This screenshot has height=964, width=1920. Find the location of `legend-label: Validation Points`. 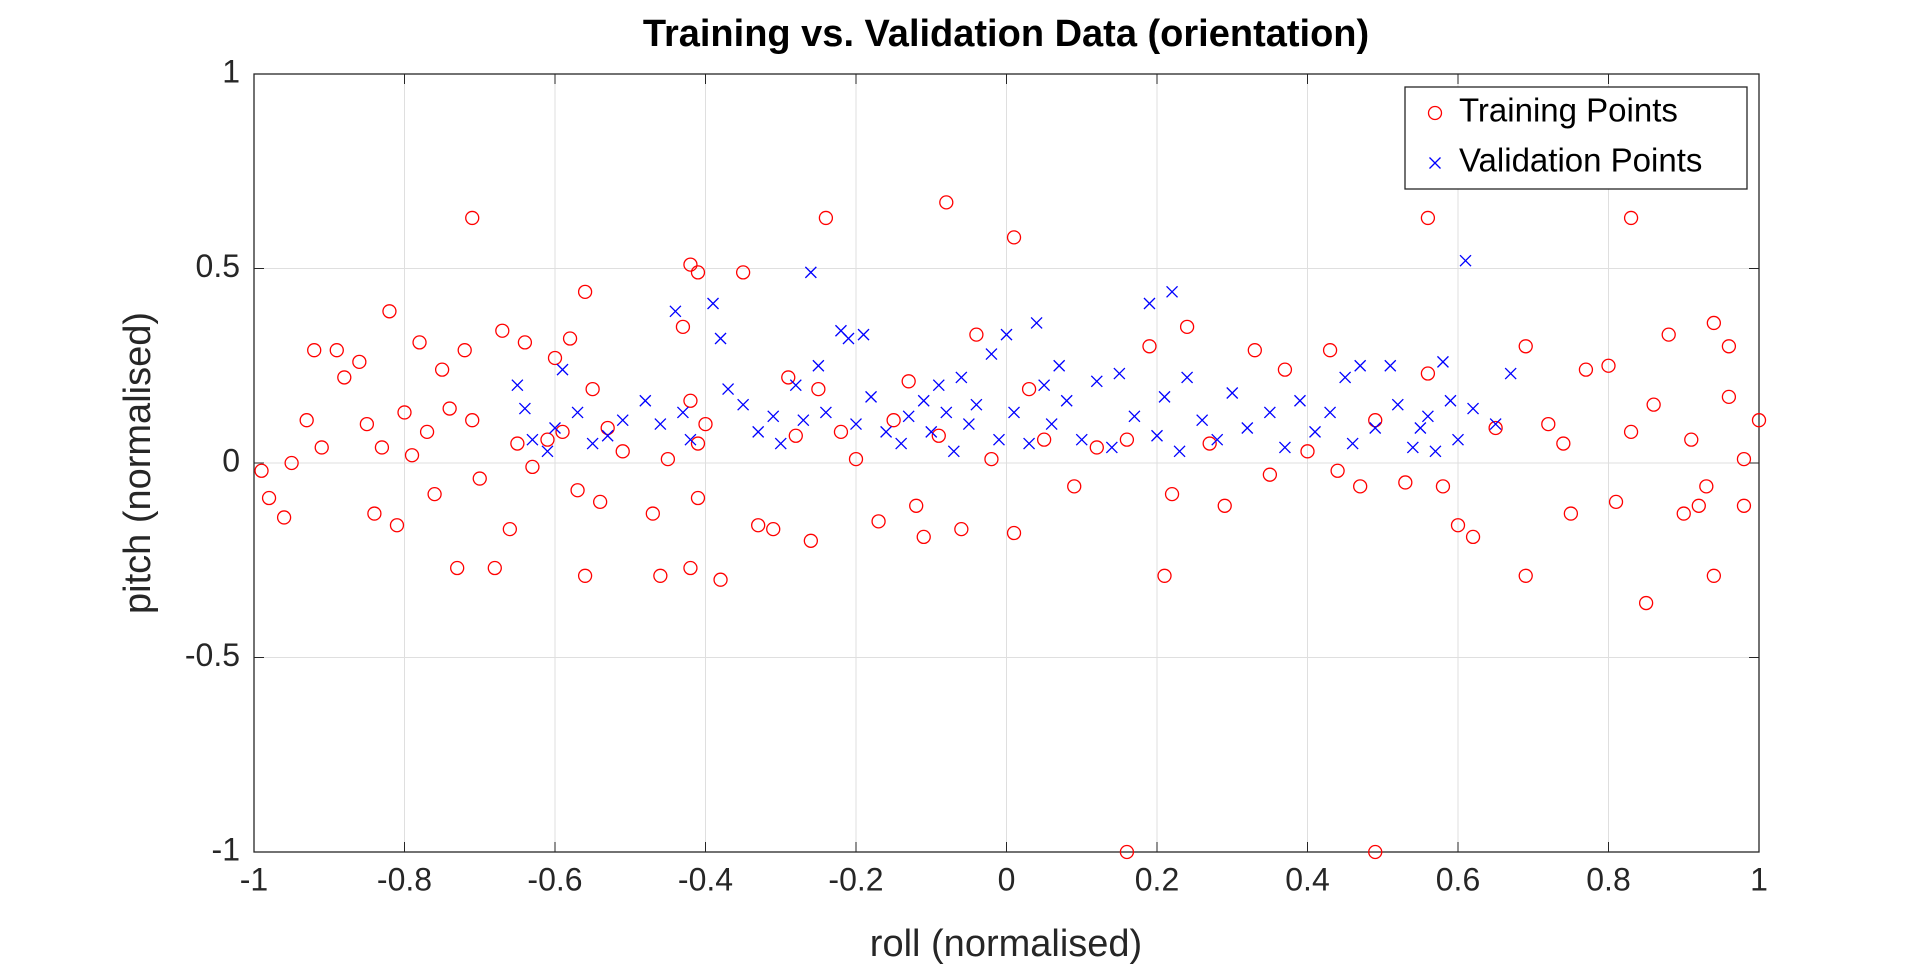

legend-label: Validation Points is located at coordinates (1580, 160).